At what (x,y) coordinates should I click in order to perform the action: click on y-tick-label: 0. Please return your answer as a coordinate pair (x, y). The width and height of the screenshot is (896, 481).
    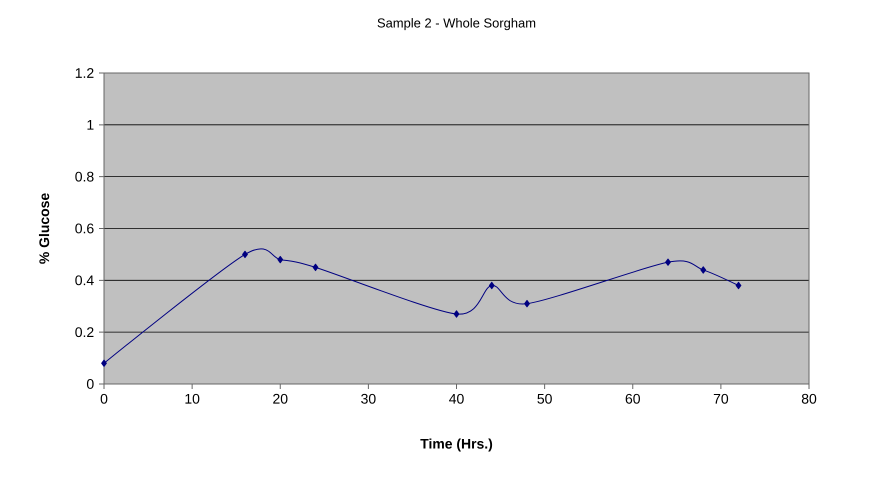
    Looking at the image, I should click on (90, 384).